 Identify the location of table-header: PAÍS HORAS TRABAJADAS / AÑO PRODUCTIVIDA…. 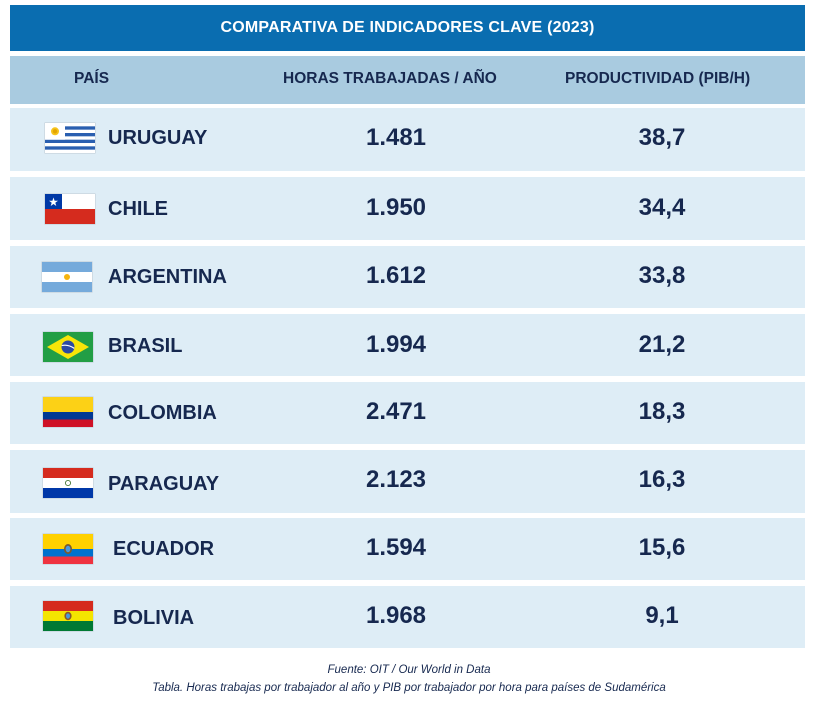
(407, 80).